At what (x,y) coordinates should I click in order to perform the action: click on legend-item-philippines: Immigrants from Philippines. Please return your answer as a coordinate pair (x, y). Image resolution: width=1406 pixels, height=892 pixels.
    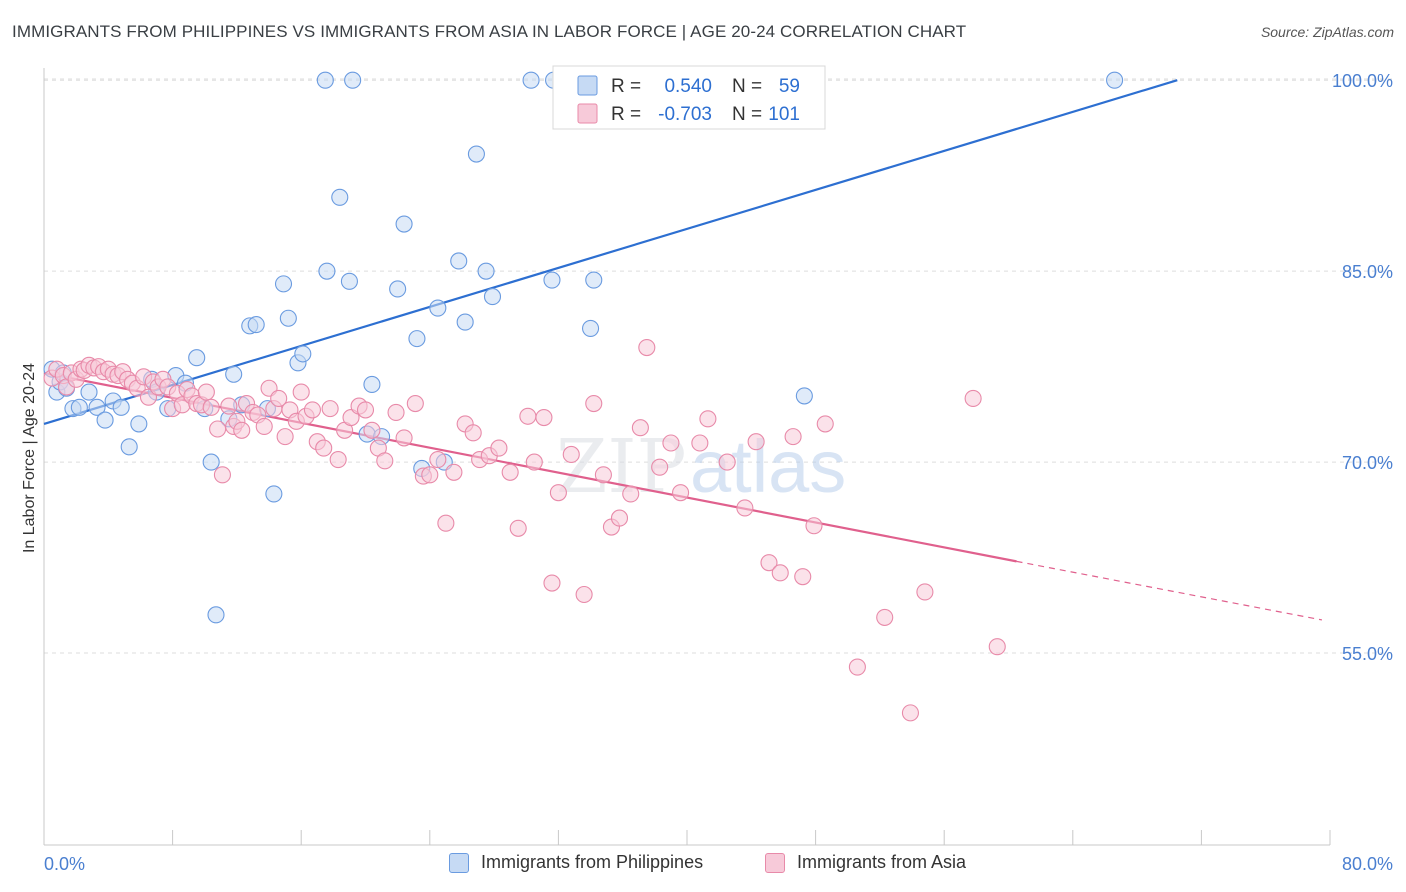
    Looking at the image, I should click on (576, 862).